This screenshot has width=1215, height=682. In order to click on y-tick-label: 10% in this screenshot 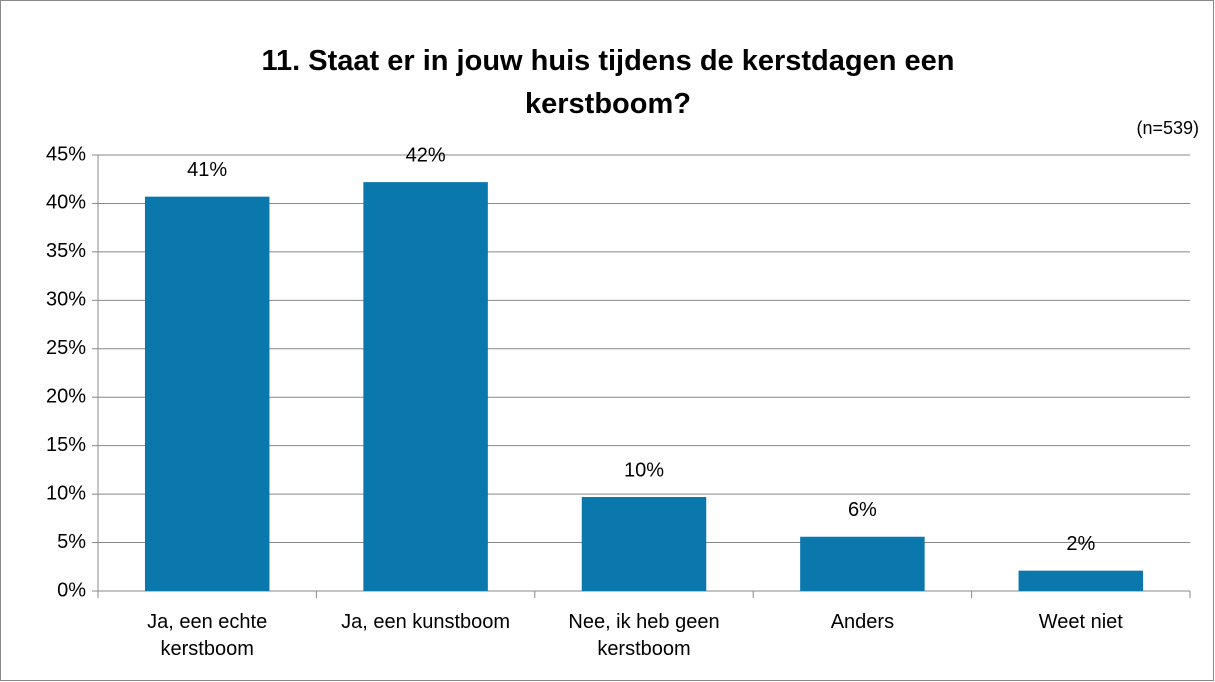, I will do `click(66, 493)`.